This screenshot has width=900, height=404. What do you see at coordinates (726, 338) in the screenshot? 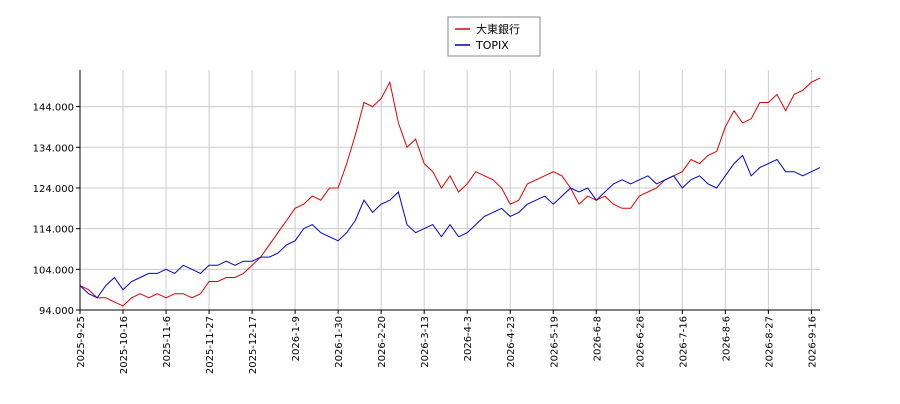
I see `x-tick-label: 2026-8-6` at bounding box center [726, 338].